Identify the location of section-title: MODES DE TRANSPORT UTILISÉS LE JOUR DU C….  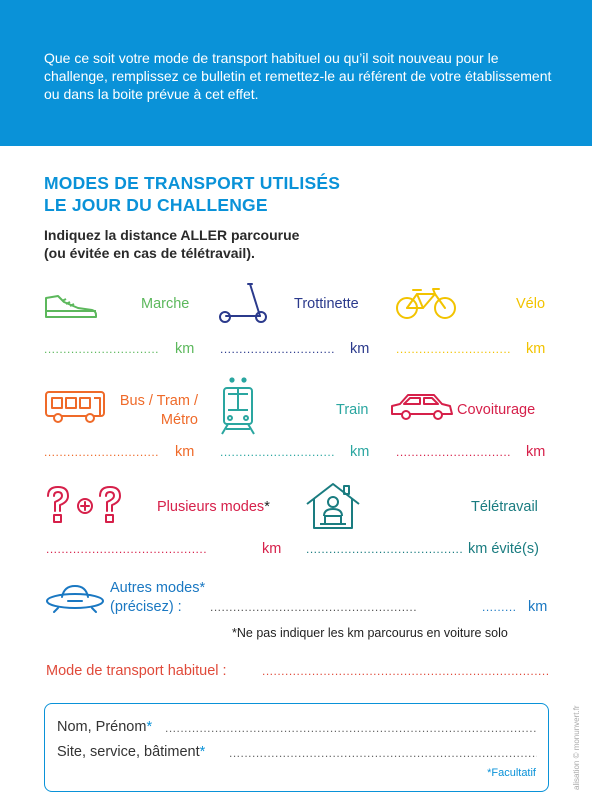
(192, 194).